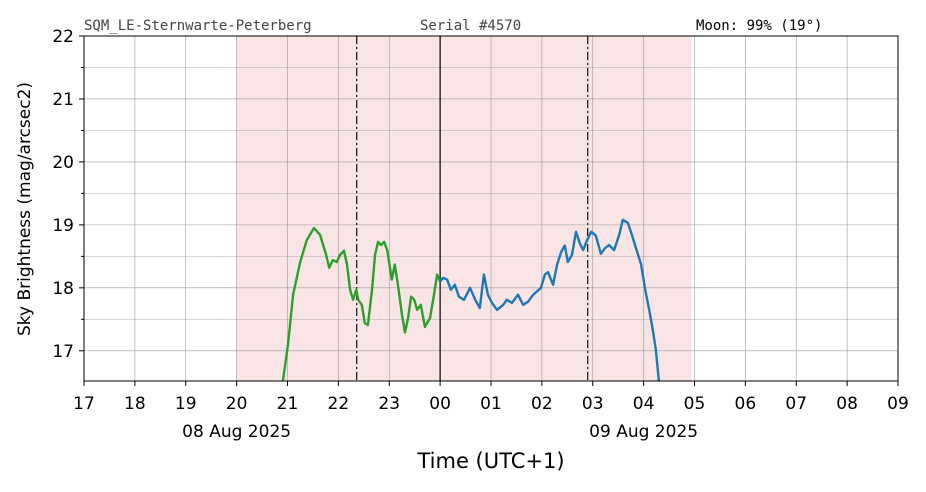 Image resolution: width=926 pixels, height=492 pixels. What do you see at coordinates (847, 404) in the screenshot?
I see `x-tick-label: 08` at bounding box center [847, 404].